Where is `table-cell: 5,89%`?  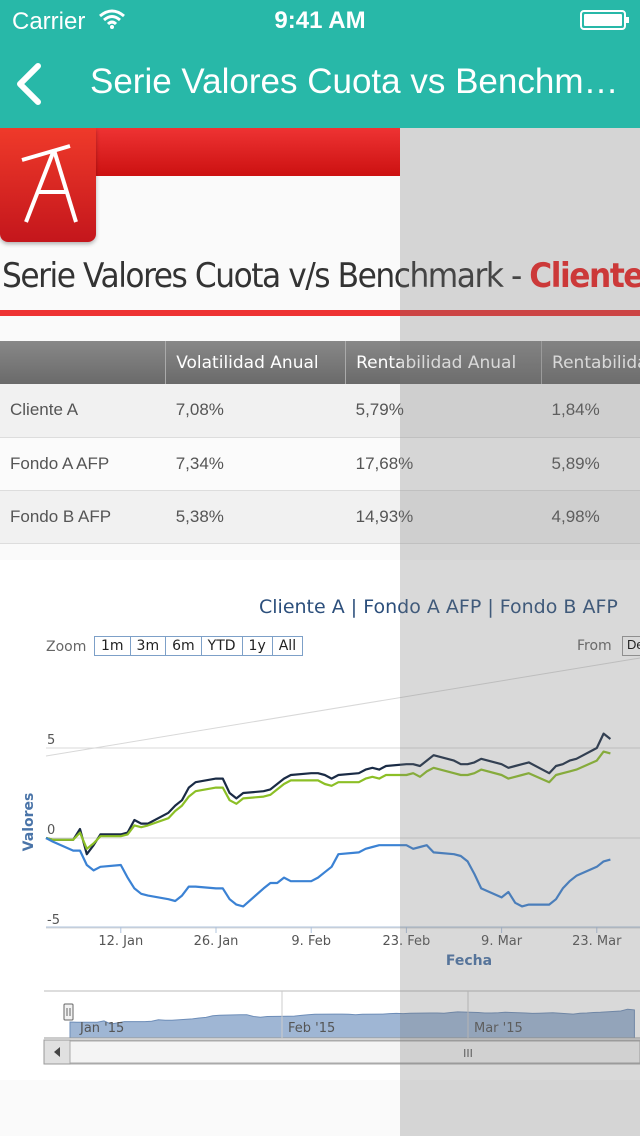 table-cell: 5,89% is located at coordinates (590, 464).